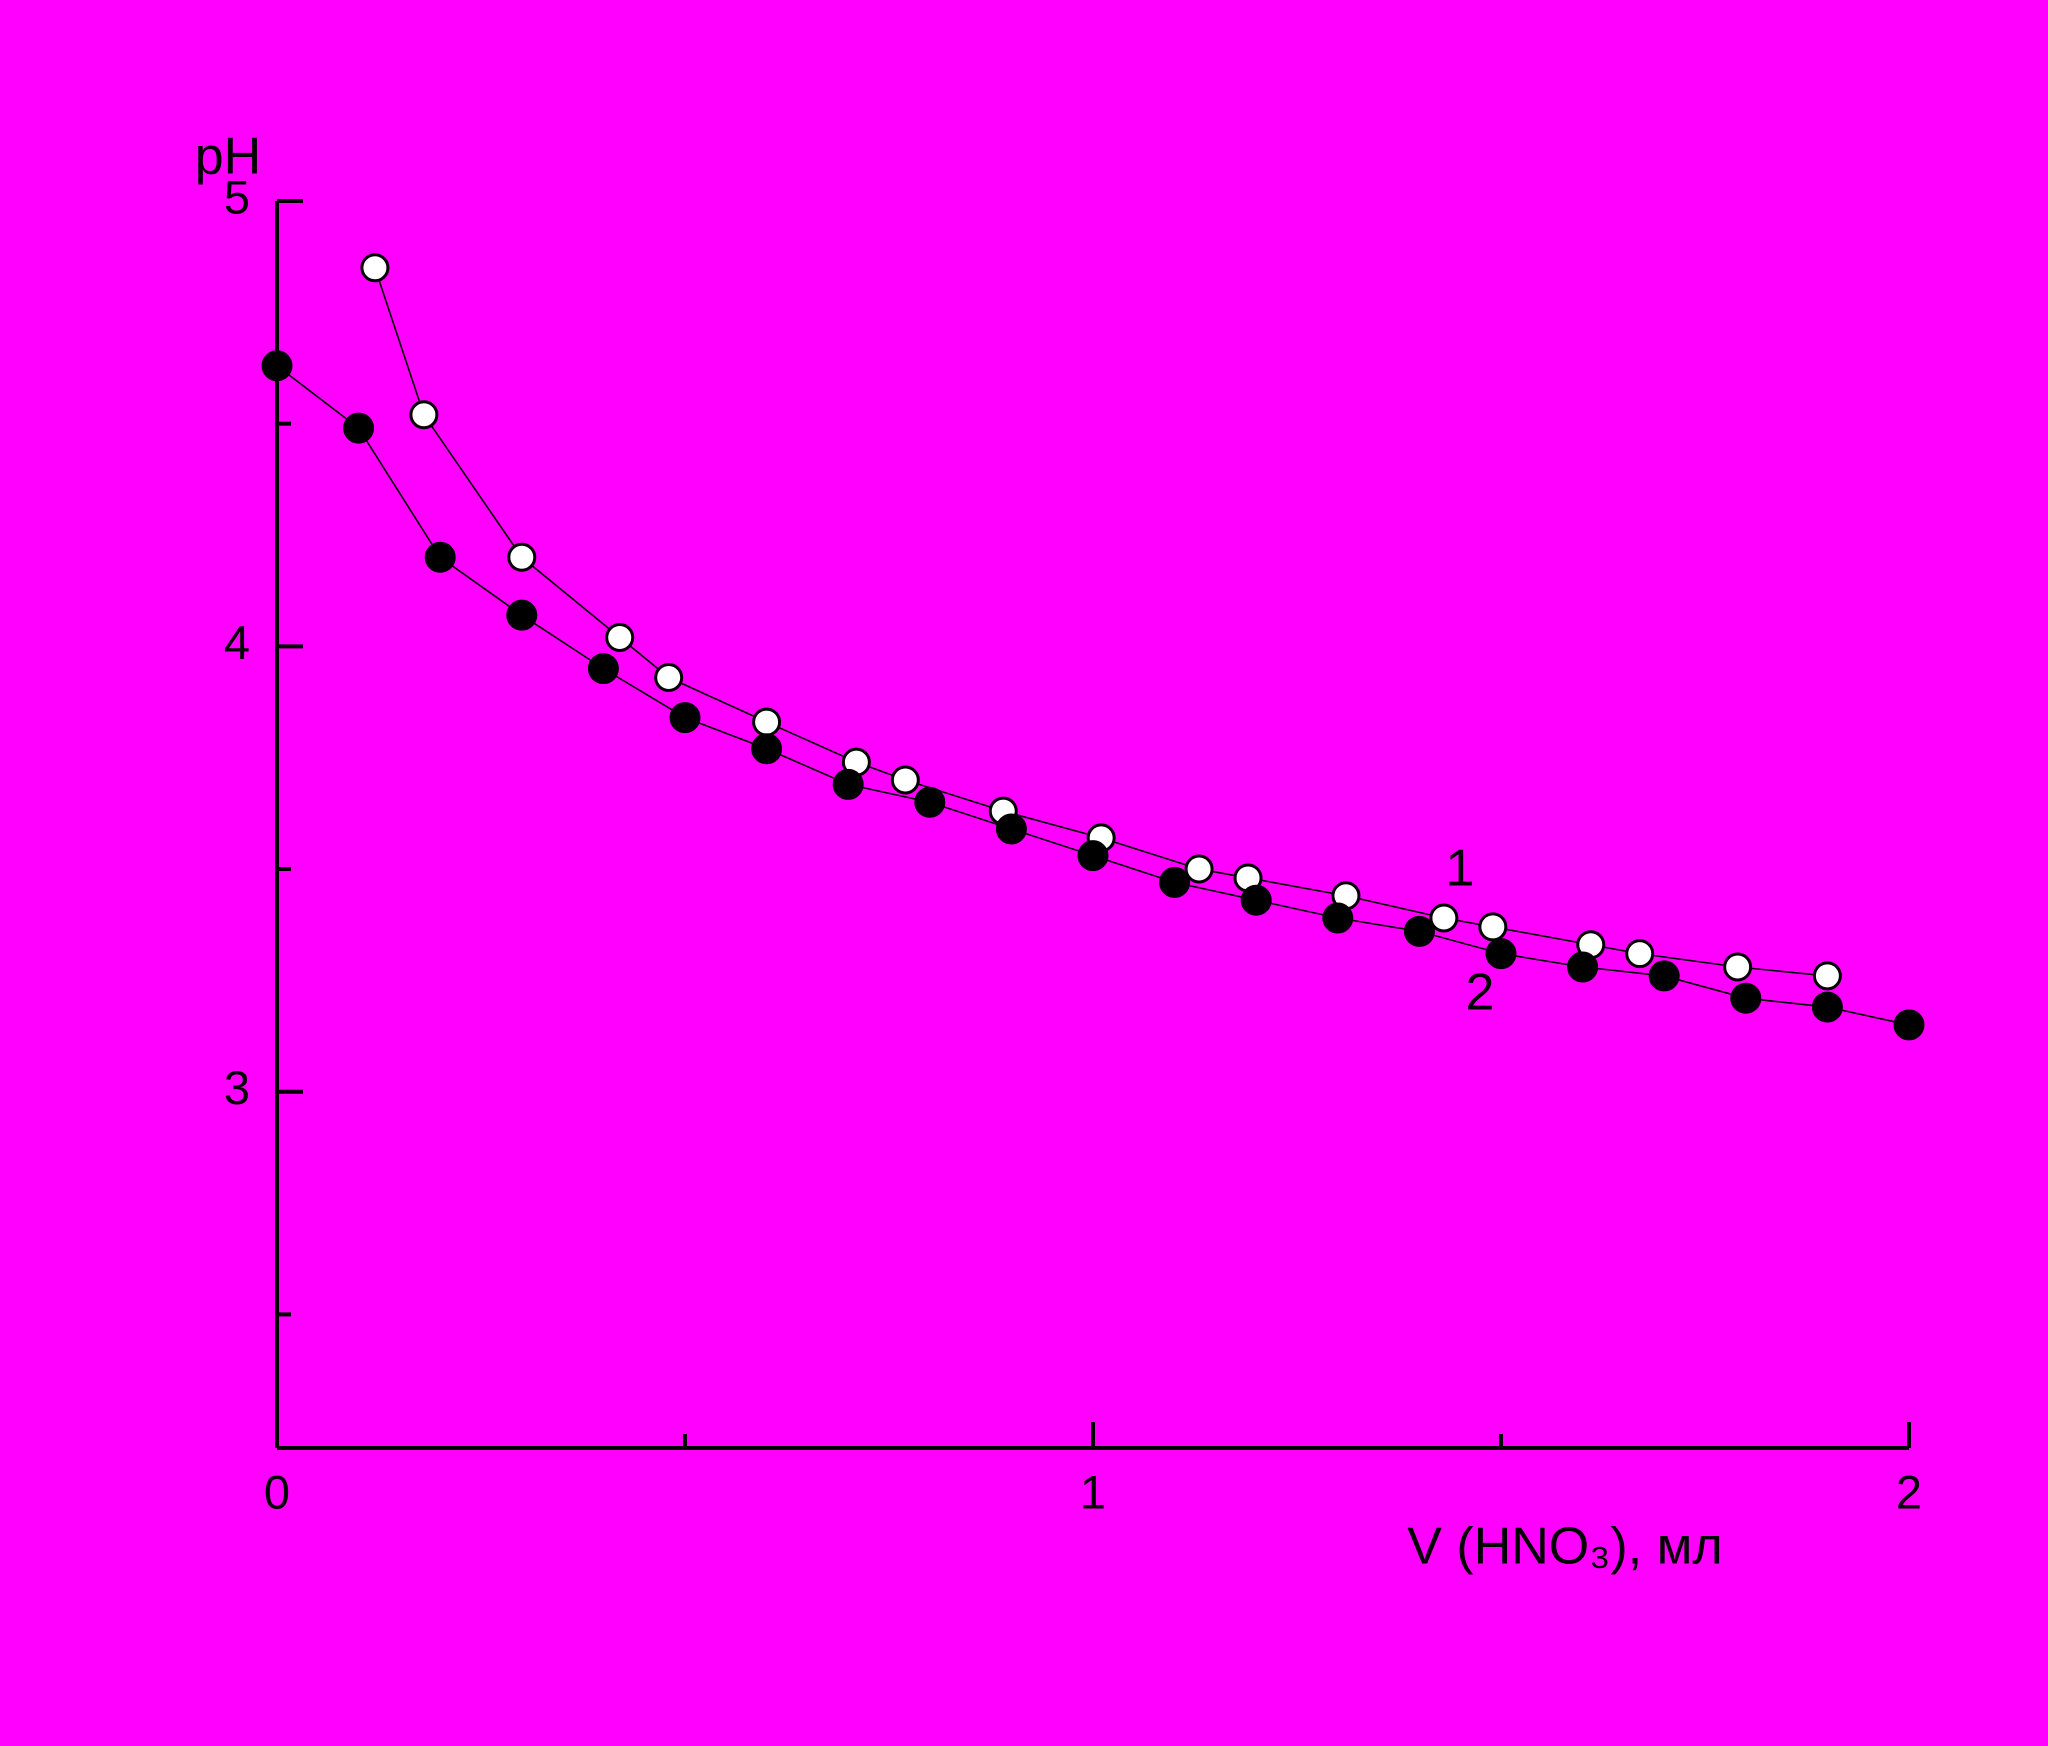  I want to click on x-axis-title: V (HNO₃), мл, so click(1564, 1547).